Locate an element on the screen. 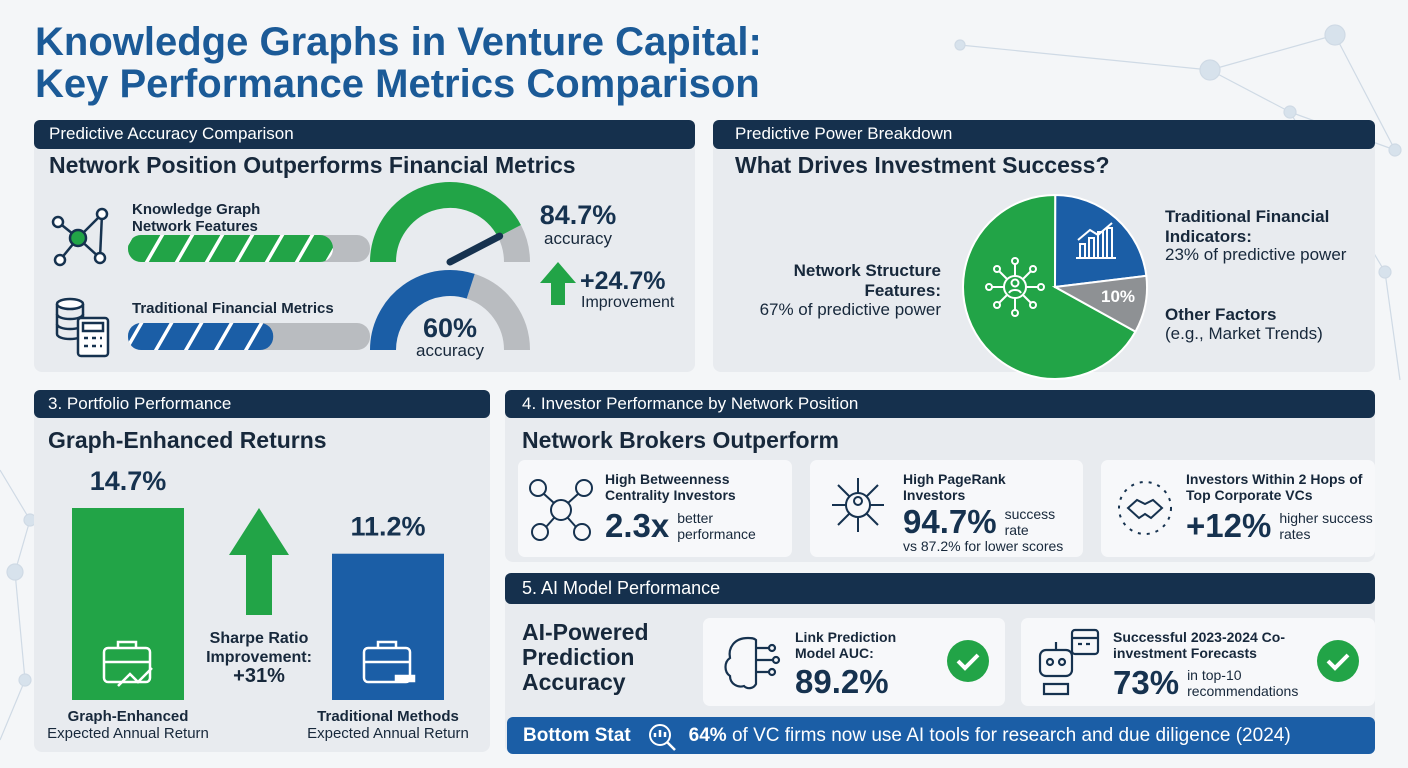 The width and height of the screenshot is (1408, 768). gauge-needle is located at coordinates (475, 249).